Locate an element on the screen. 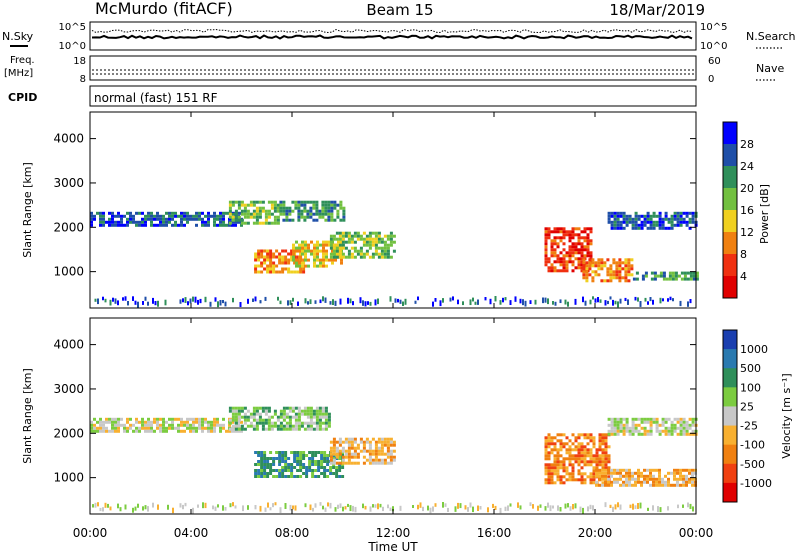  power-colorbar-label: Power [dB] is located at coordinates (764, 214).